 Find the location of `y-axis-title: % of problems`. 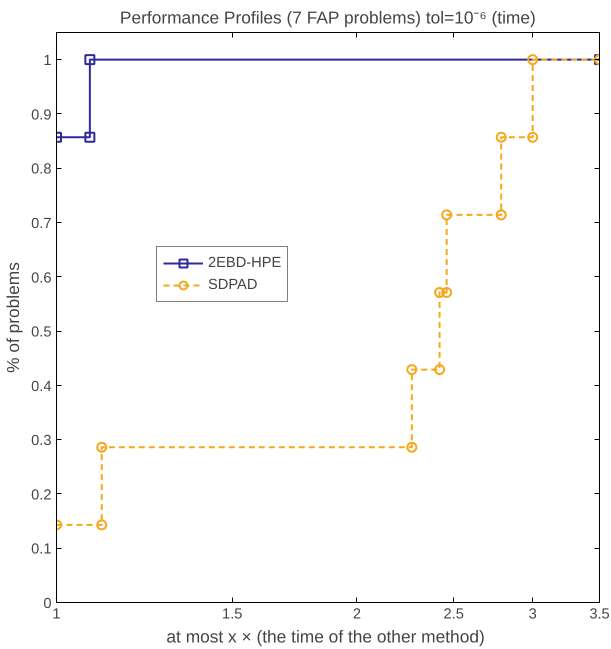

y-axis-title: % of problems is located at coordinates (13, 317).